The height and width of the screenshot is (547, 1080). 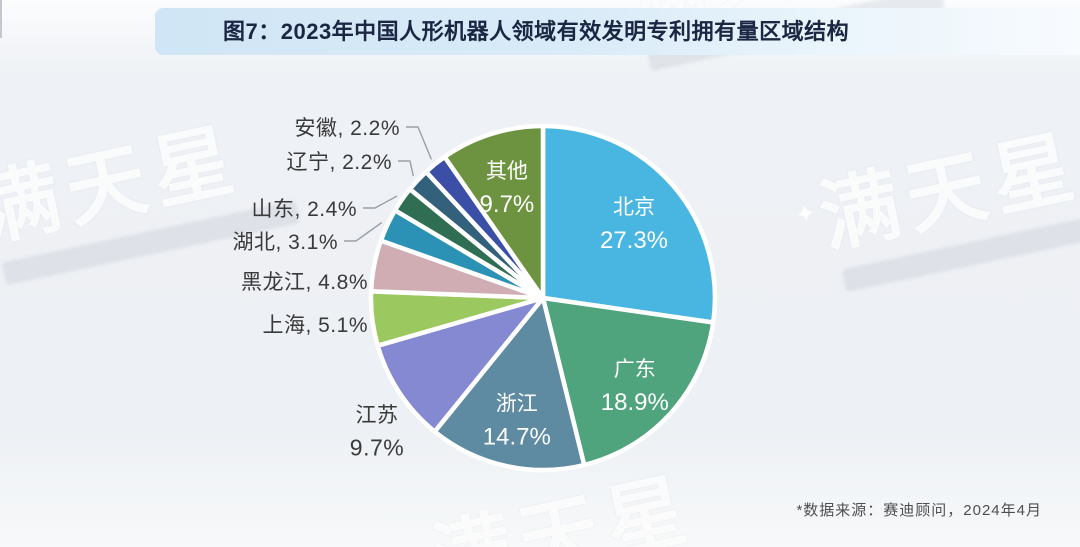 I want to click on pie-slice-浙江, so click(x=509, y=384).